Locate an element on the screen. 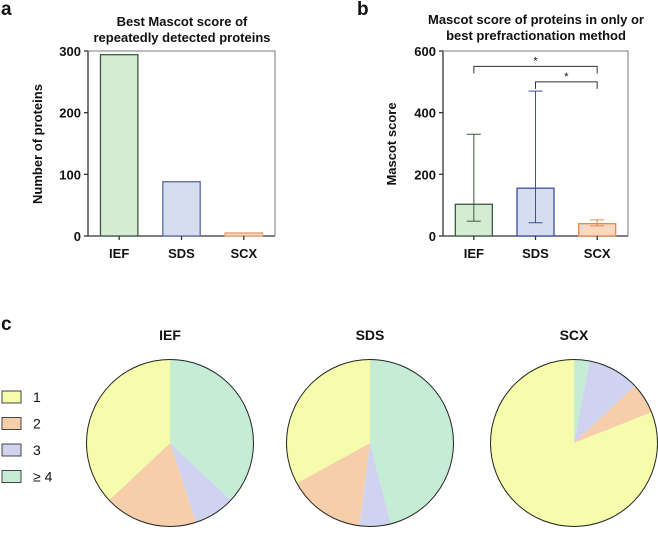  panel-label-c: c is located at coordinates (6, 324).